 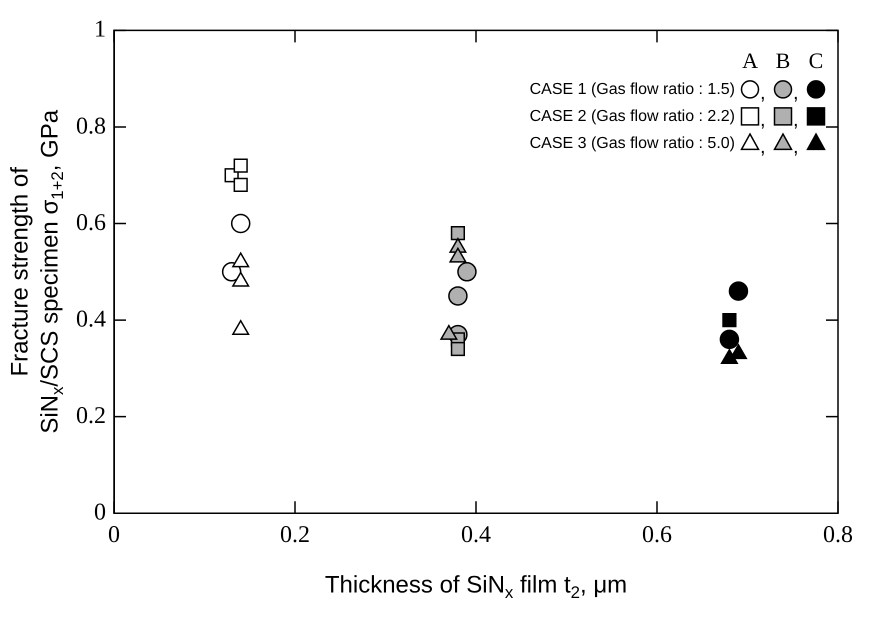 I want to click on legend-label: CASE 3 (Gas flow ratio : 5.0), so click(x=632, y=143).